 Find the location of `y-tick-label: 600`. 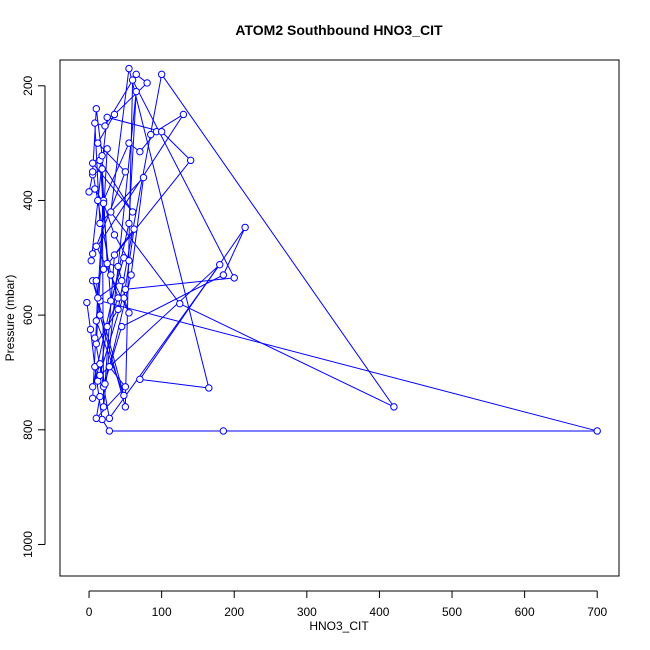

y-tick-label: 600 is located at coordinates (28, 315).